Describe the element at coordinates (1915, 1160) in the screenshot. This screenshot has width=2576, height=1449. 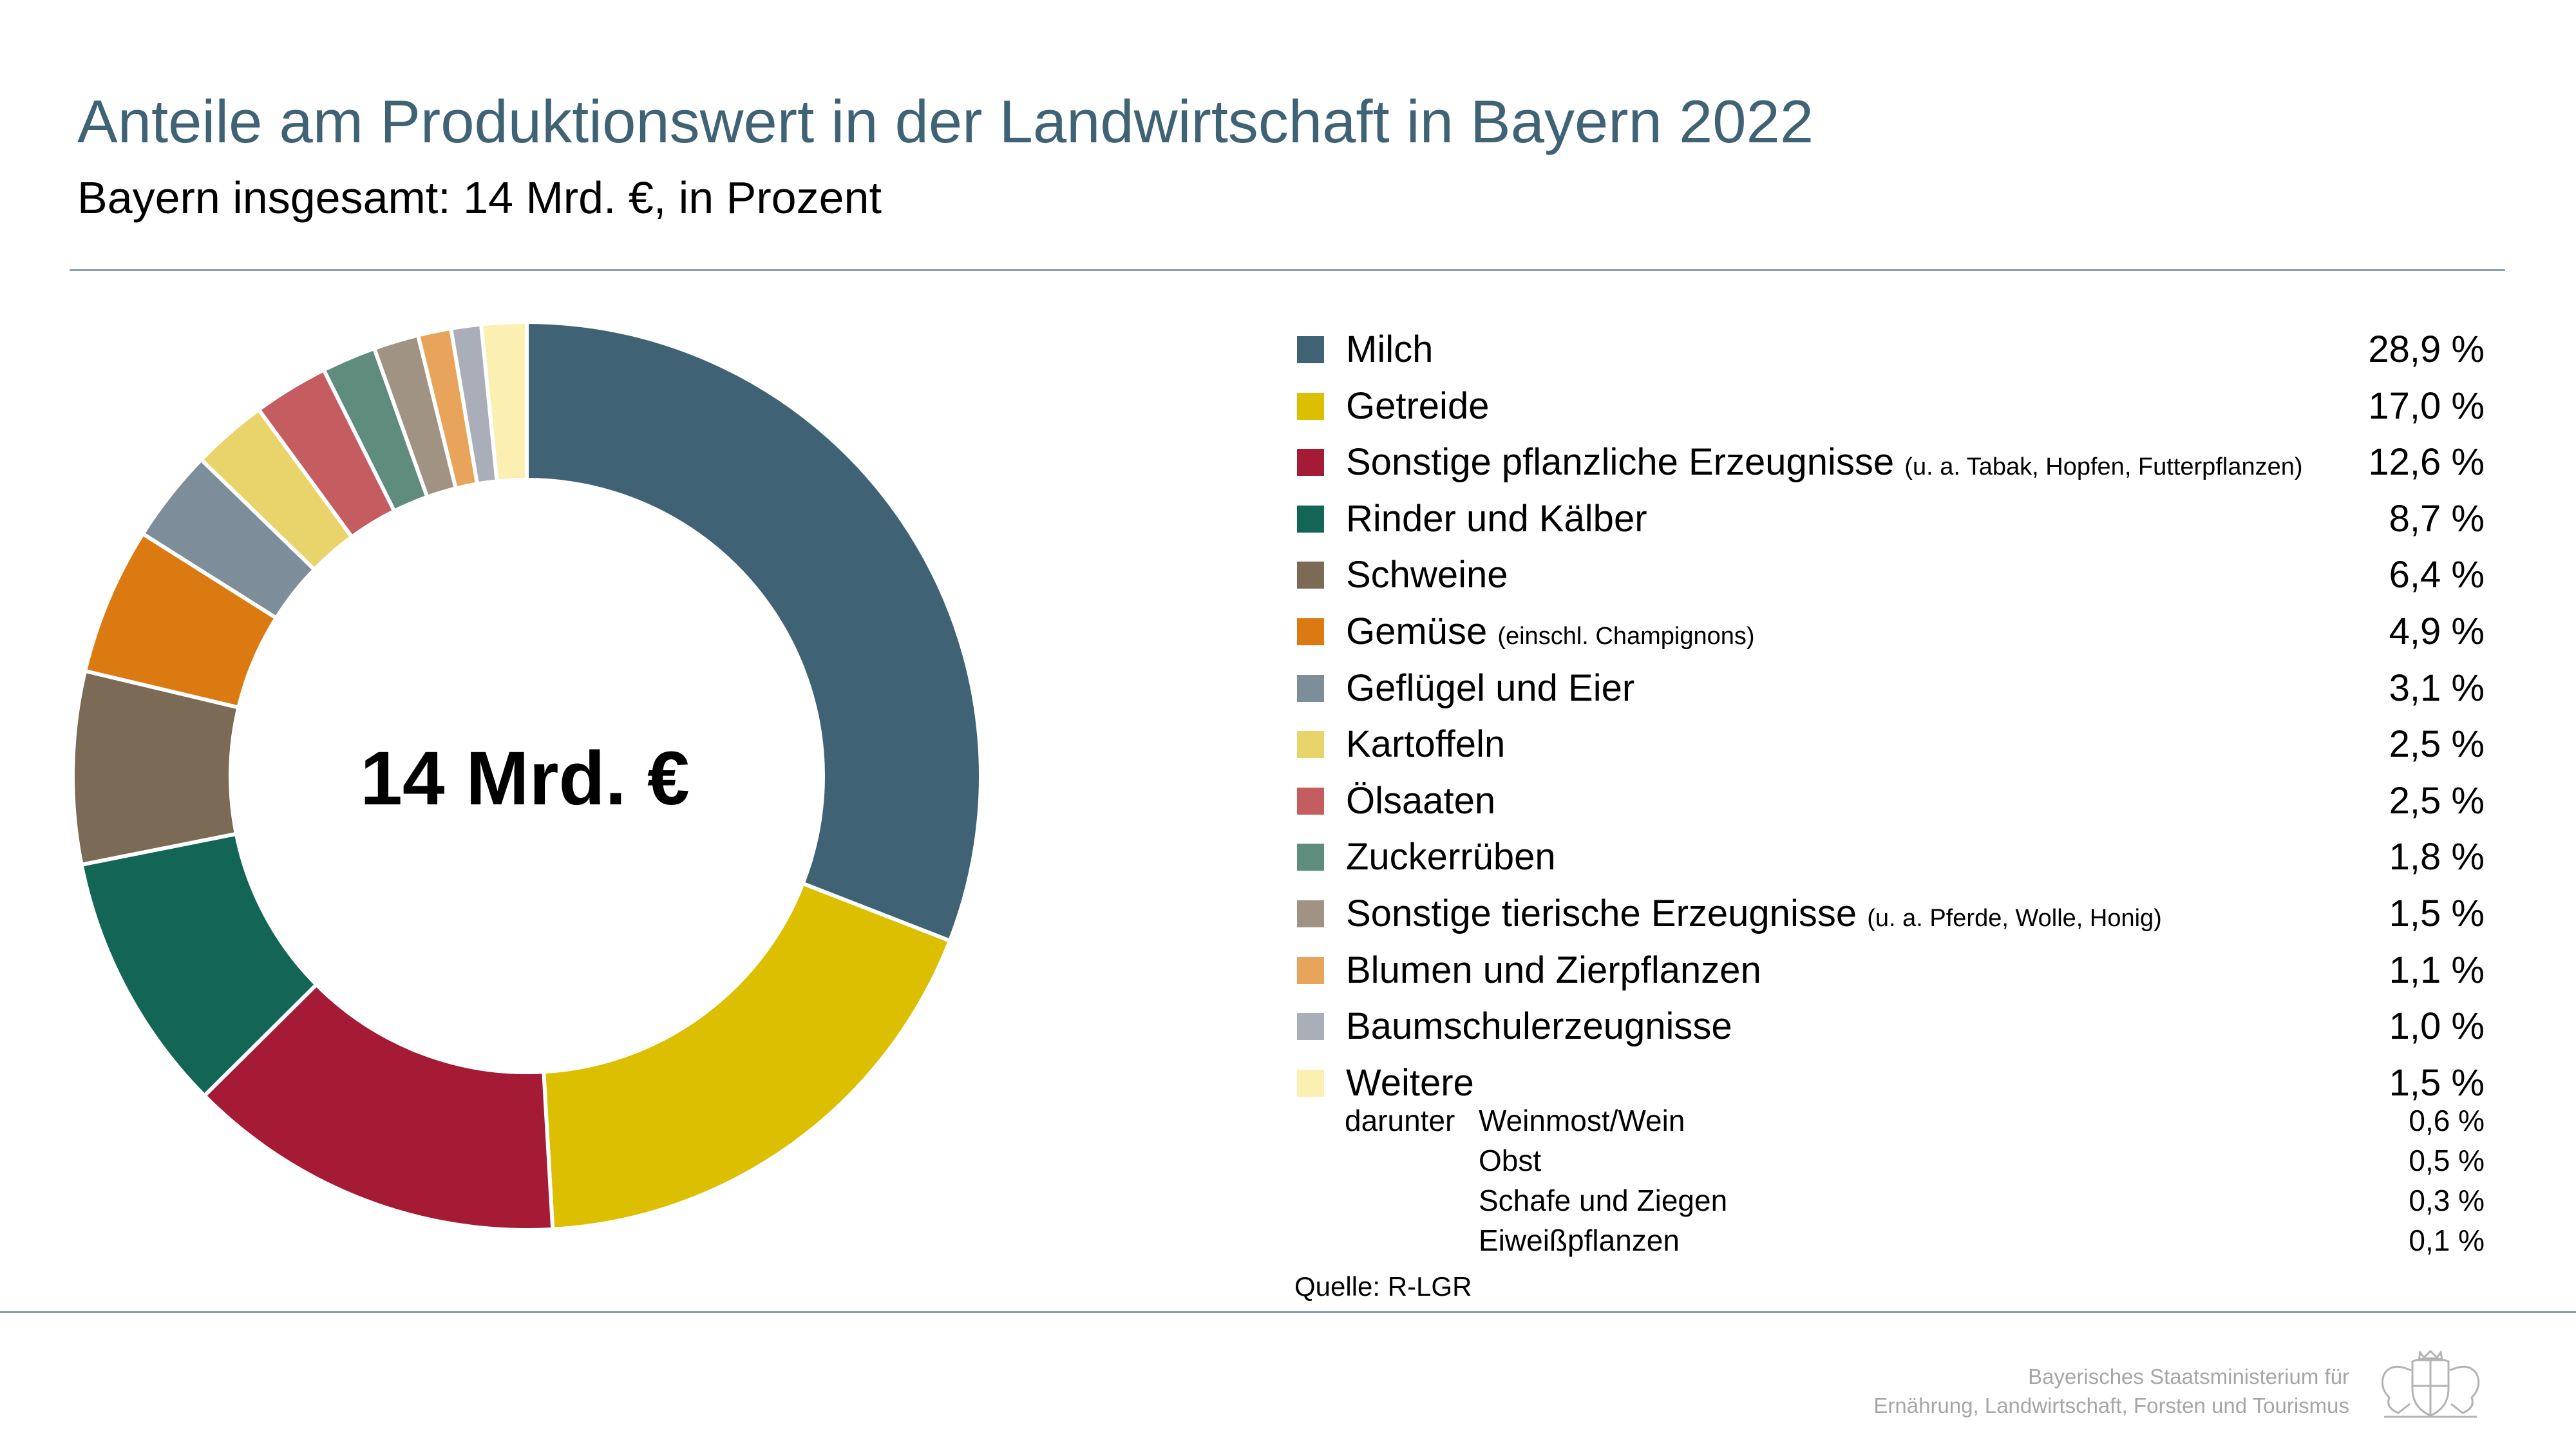
I see `sub-item-row: Obst 0,5 %` at that location.